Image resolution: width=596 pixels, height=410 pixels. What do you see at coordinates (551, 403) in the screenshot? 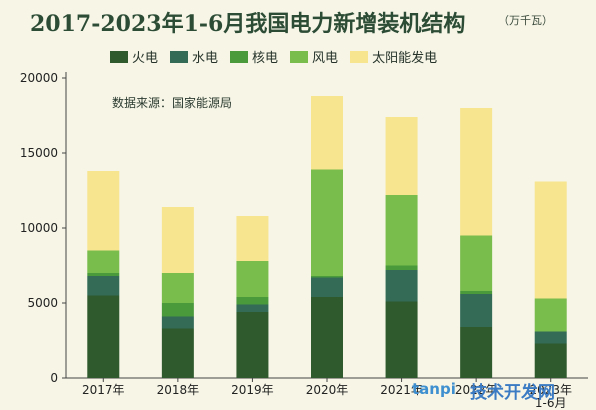
I see `x-tick-label: 1-6月` at bounding box center [551, 403].